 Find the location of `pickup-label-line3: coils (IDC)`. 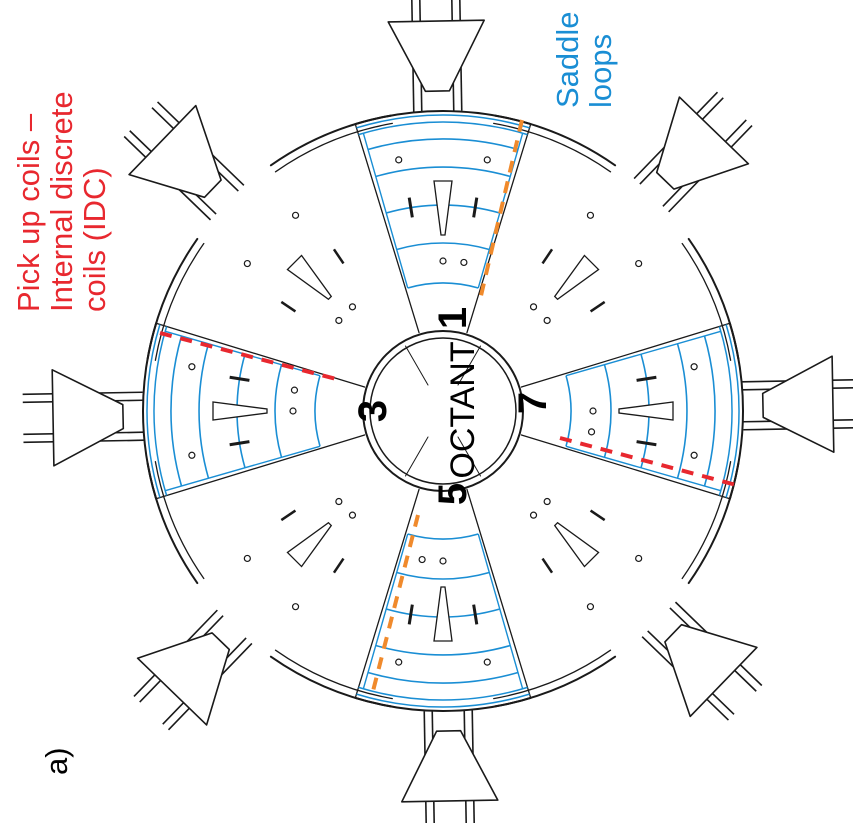

pickup-label-line3: coils (IDC) is located at coordinates (94, 239).